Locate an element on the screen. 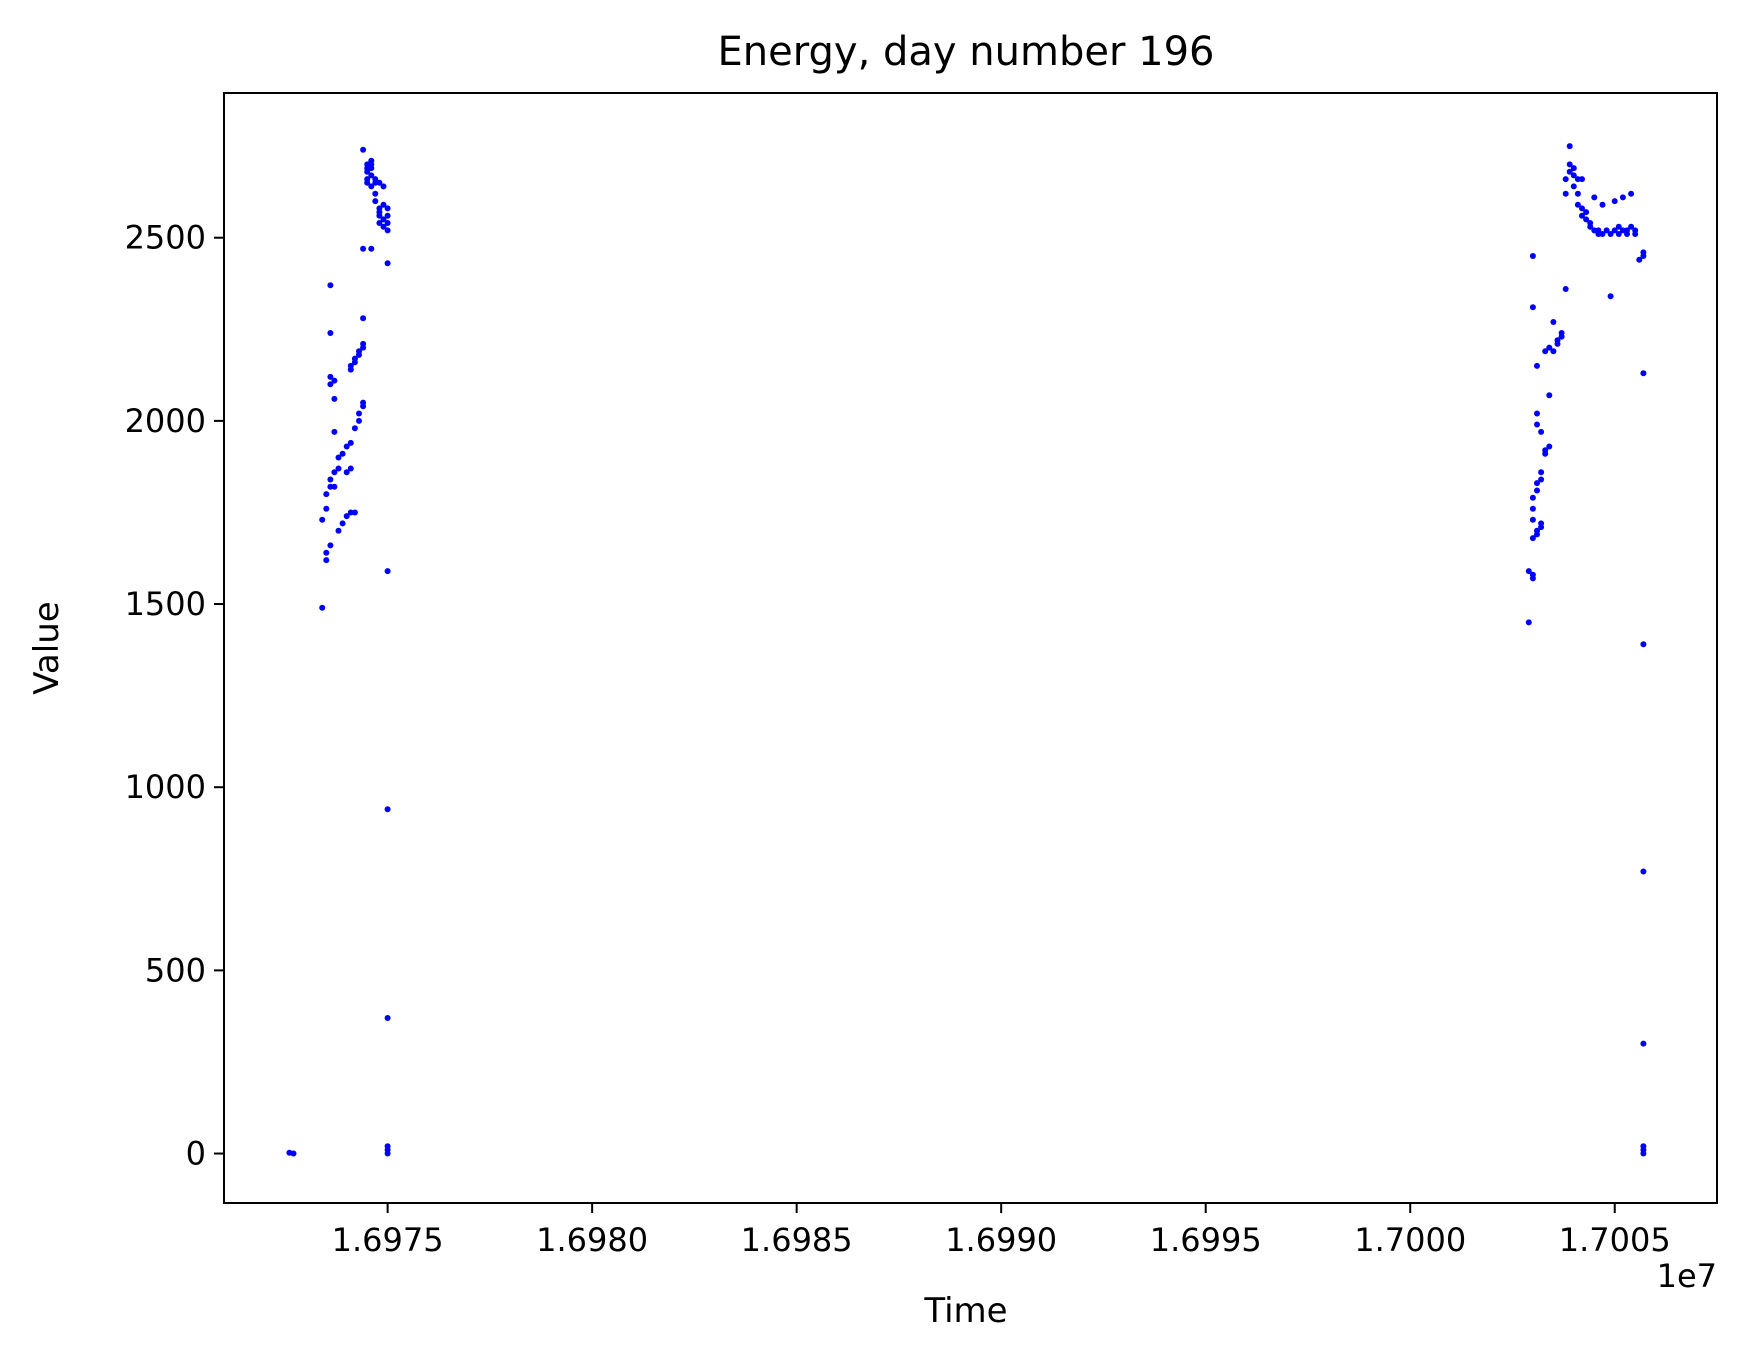  y-tick-label: 2500 is located at coordinates (165, 238).